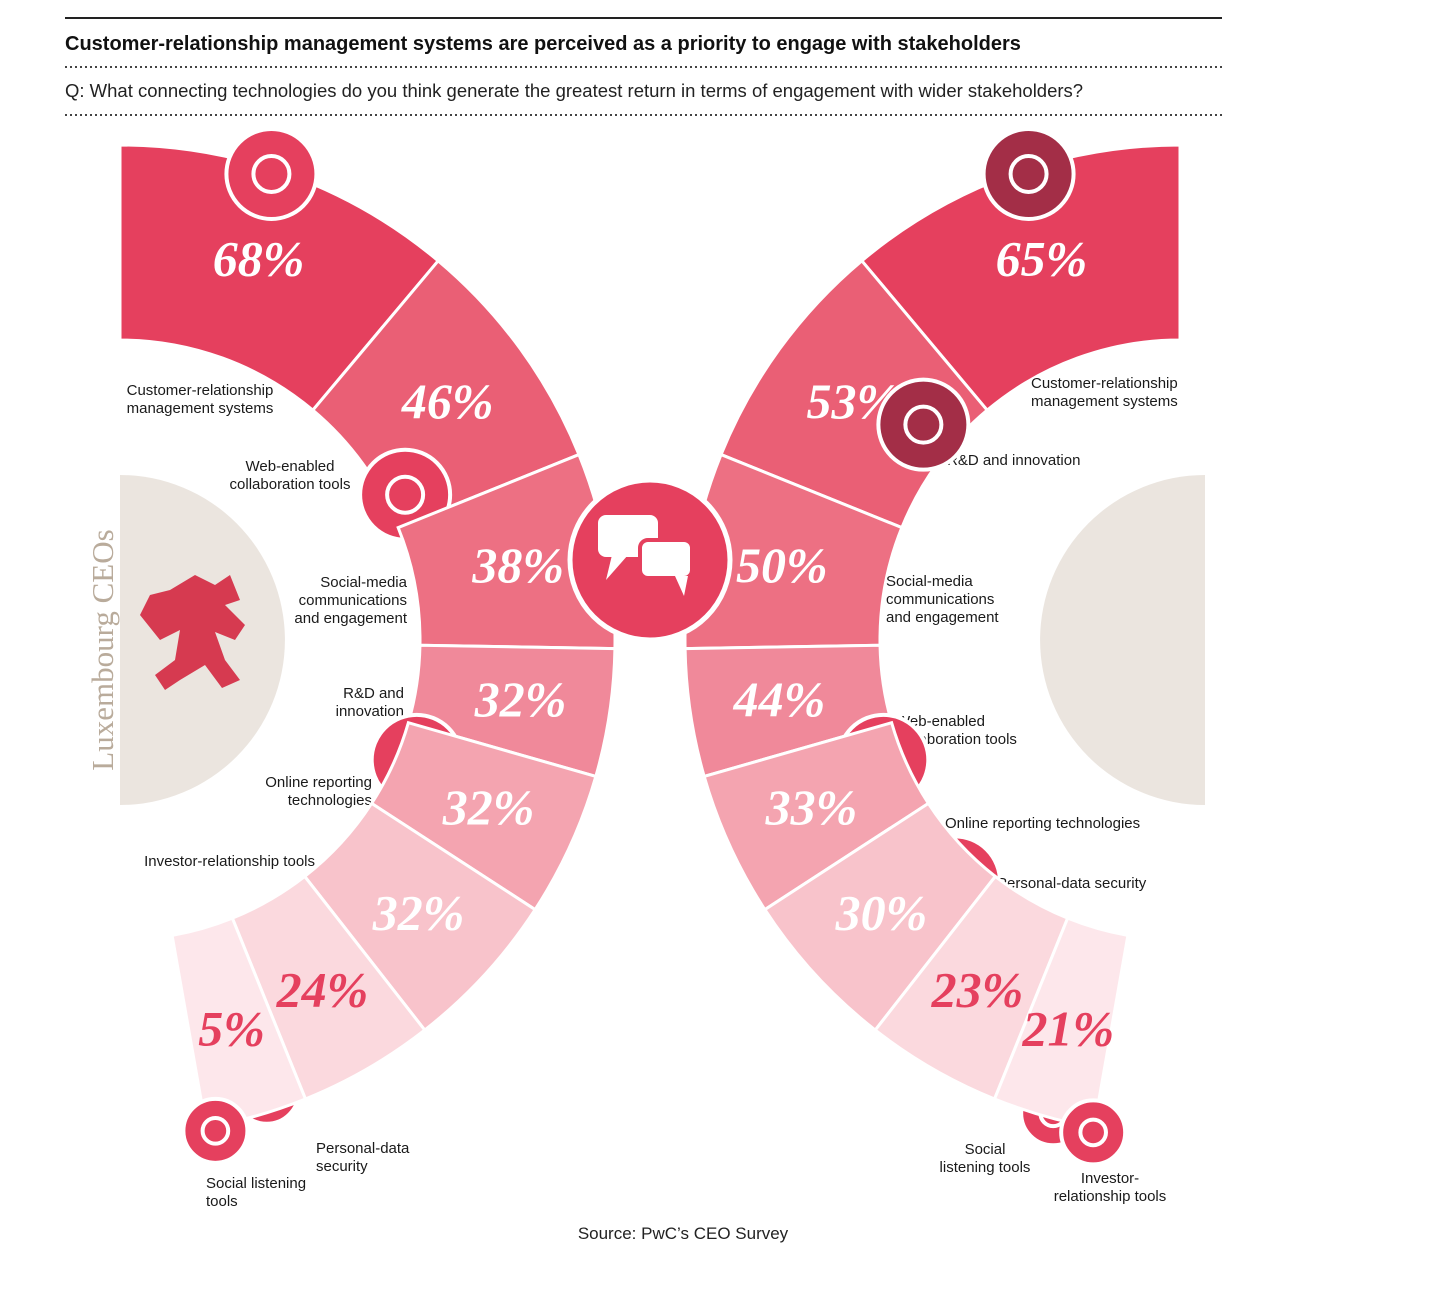 This screenshot has width=1440, height=1289. I want to click on label-line: collaboration tools, so click(290, 484).